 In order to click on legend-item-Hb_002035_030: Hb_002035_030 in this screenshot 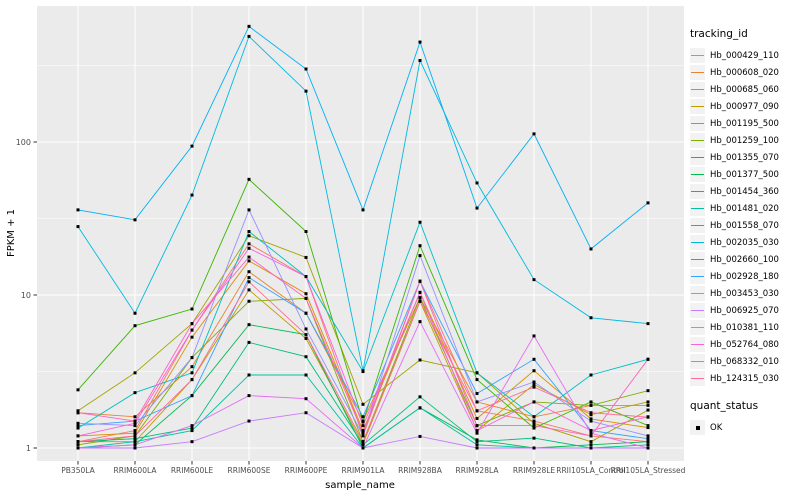, I will do `click(744, 242)`.